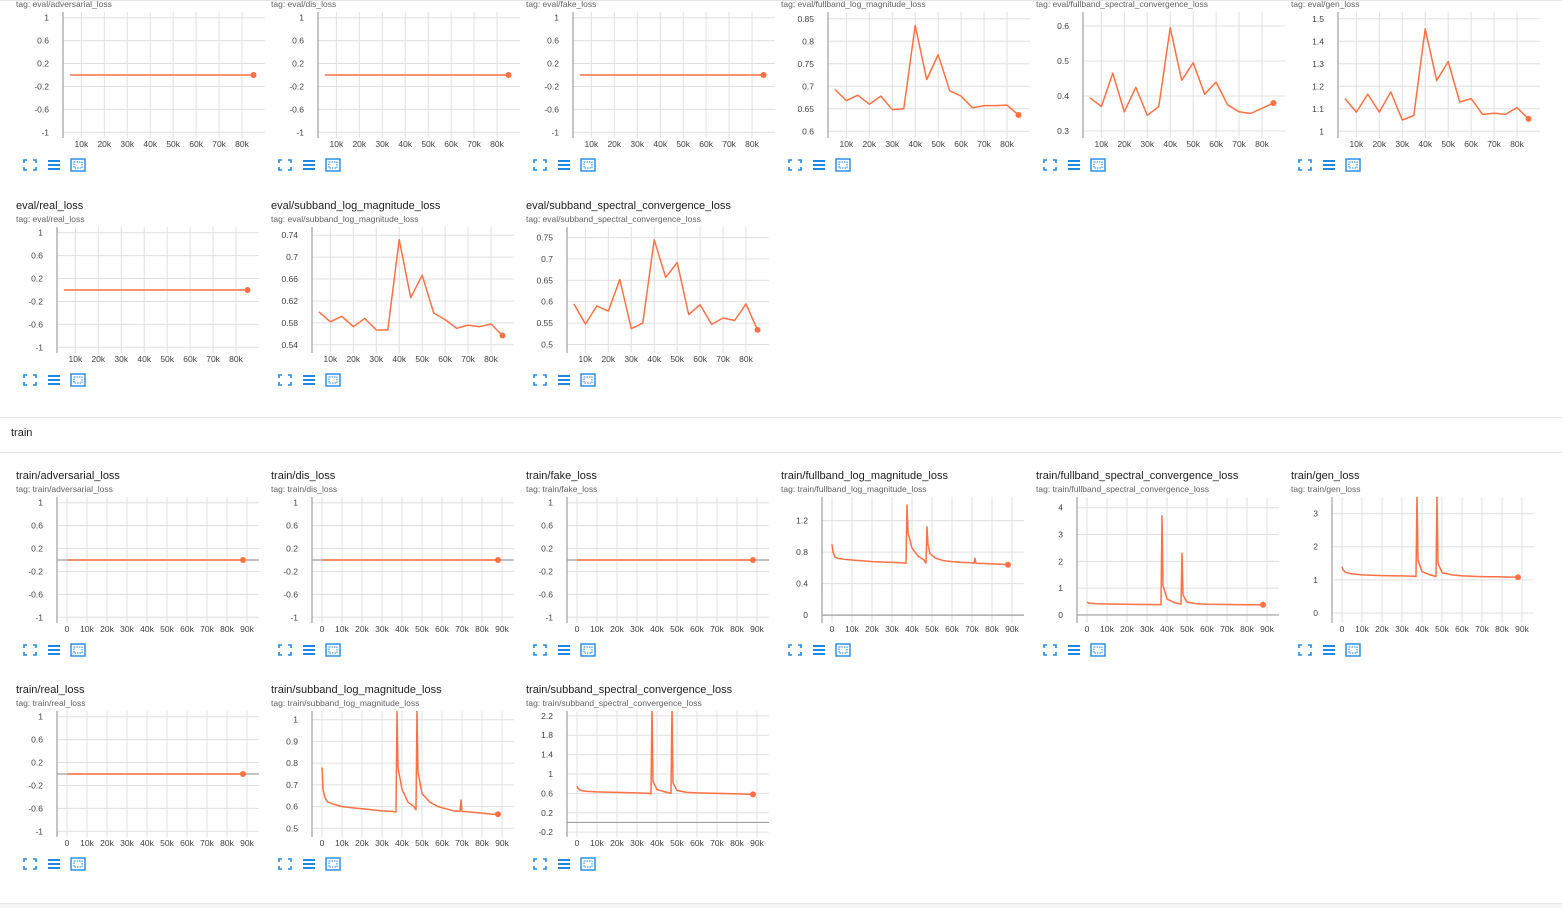  What do you see at coordinates (1404, 557) in the screenshot?
I see `line-chart-t5: 3 2 1 0 0 10k 20k 30k 40k 50k 60k 70k 80k 90k` at bounding box center [1404, 557].